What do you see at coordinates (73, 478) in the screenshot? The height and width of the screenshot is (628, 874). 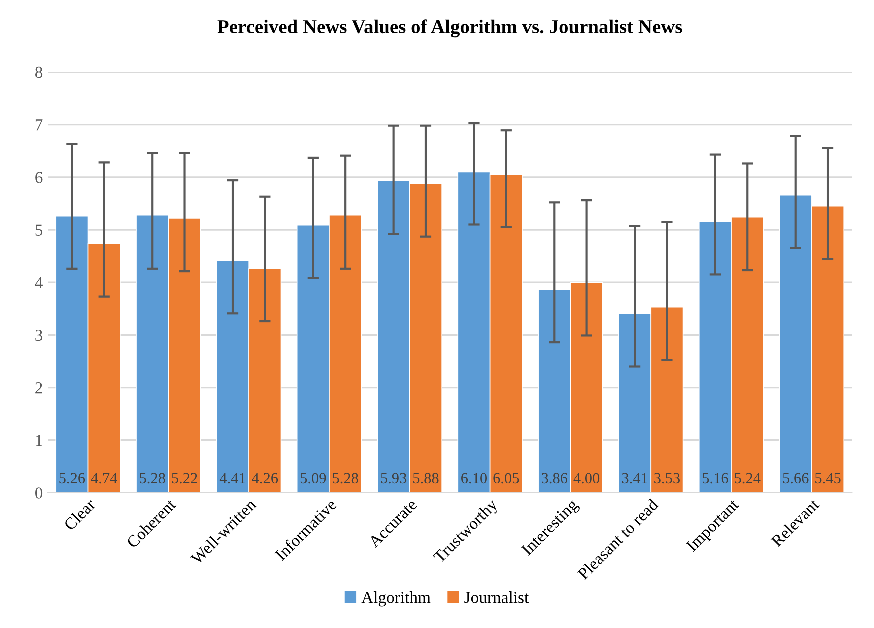 I see `data-label: 5.26` at bounding box center [73, 478].